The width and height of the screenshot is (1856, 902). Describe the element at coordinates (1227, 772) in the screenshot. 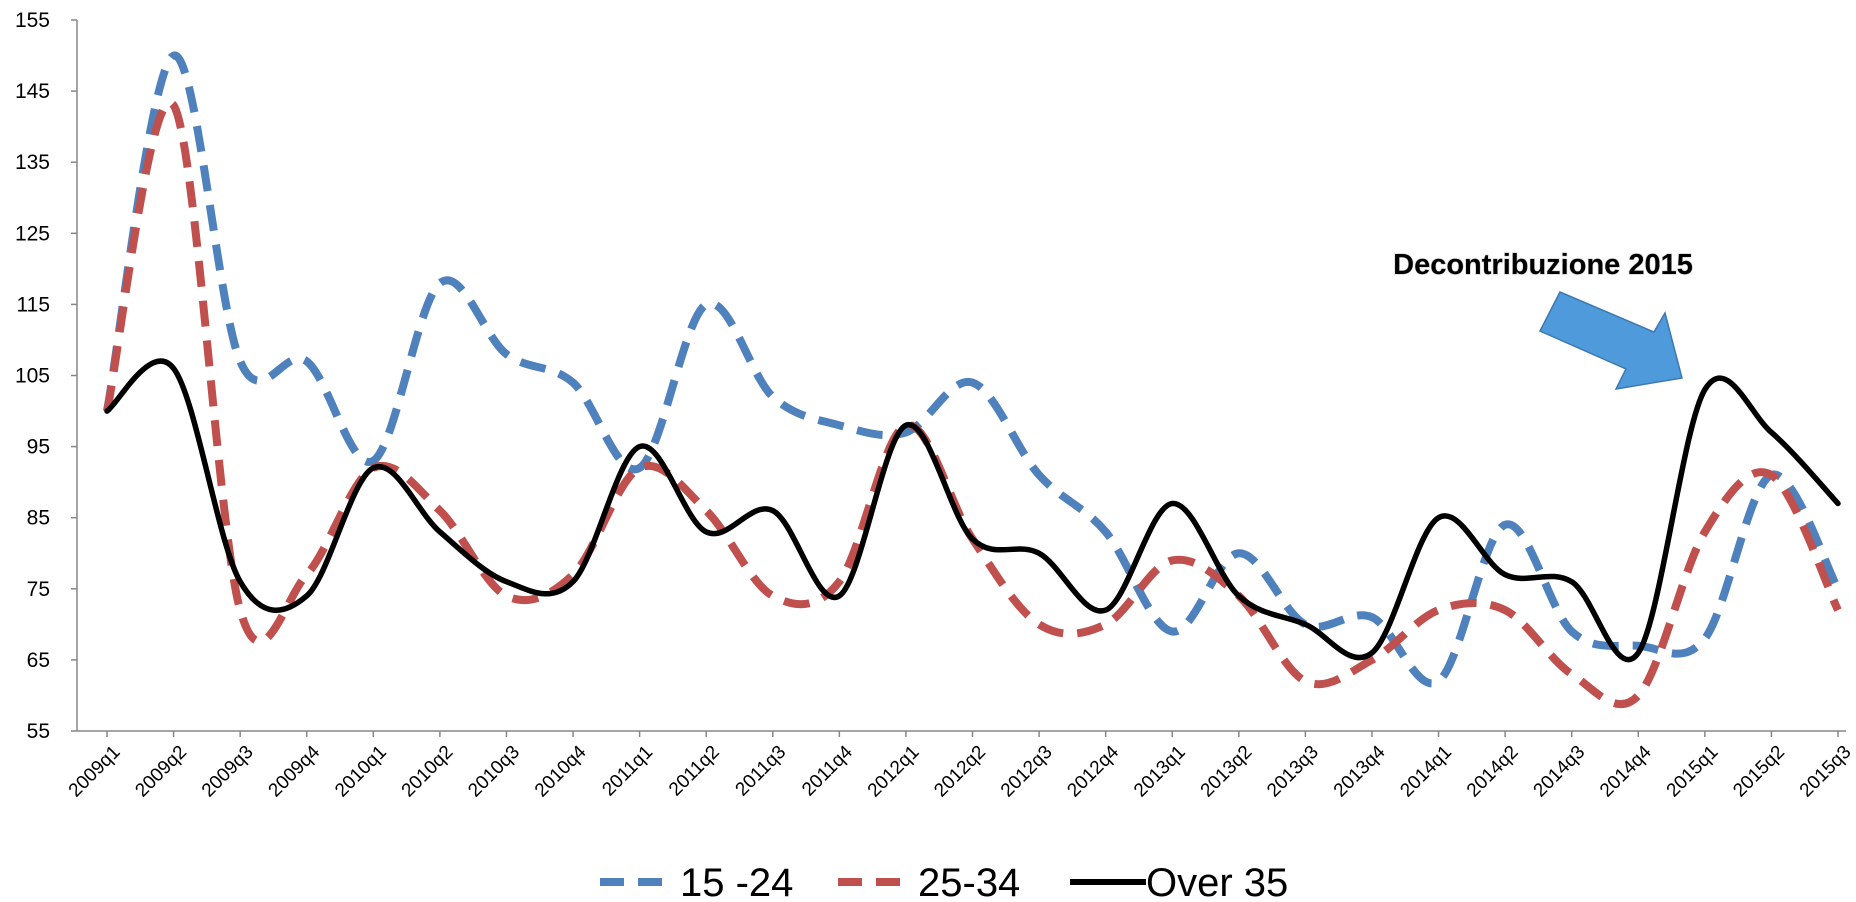

I see `x-tick-label: 2013q2` at that location.